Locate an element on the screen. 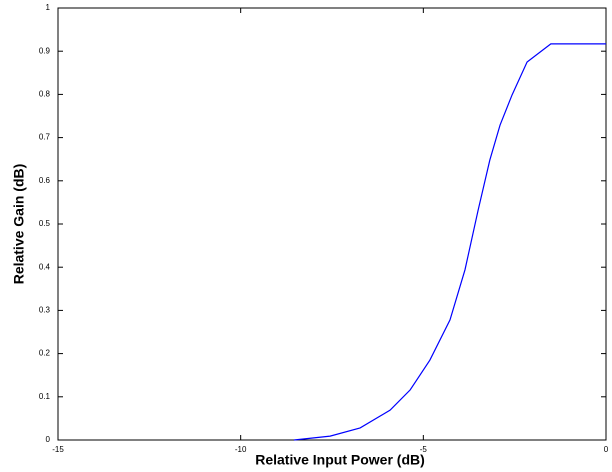 Image resolution: width=612 pixels, height=472 pixels. y-tick-label: 0.2 is located at coordinates (45, 353).